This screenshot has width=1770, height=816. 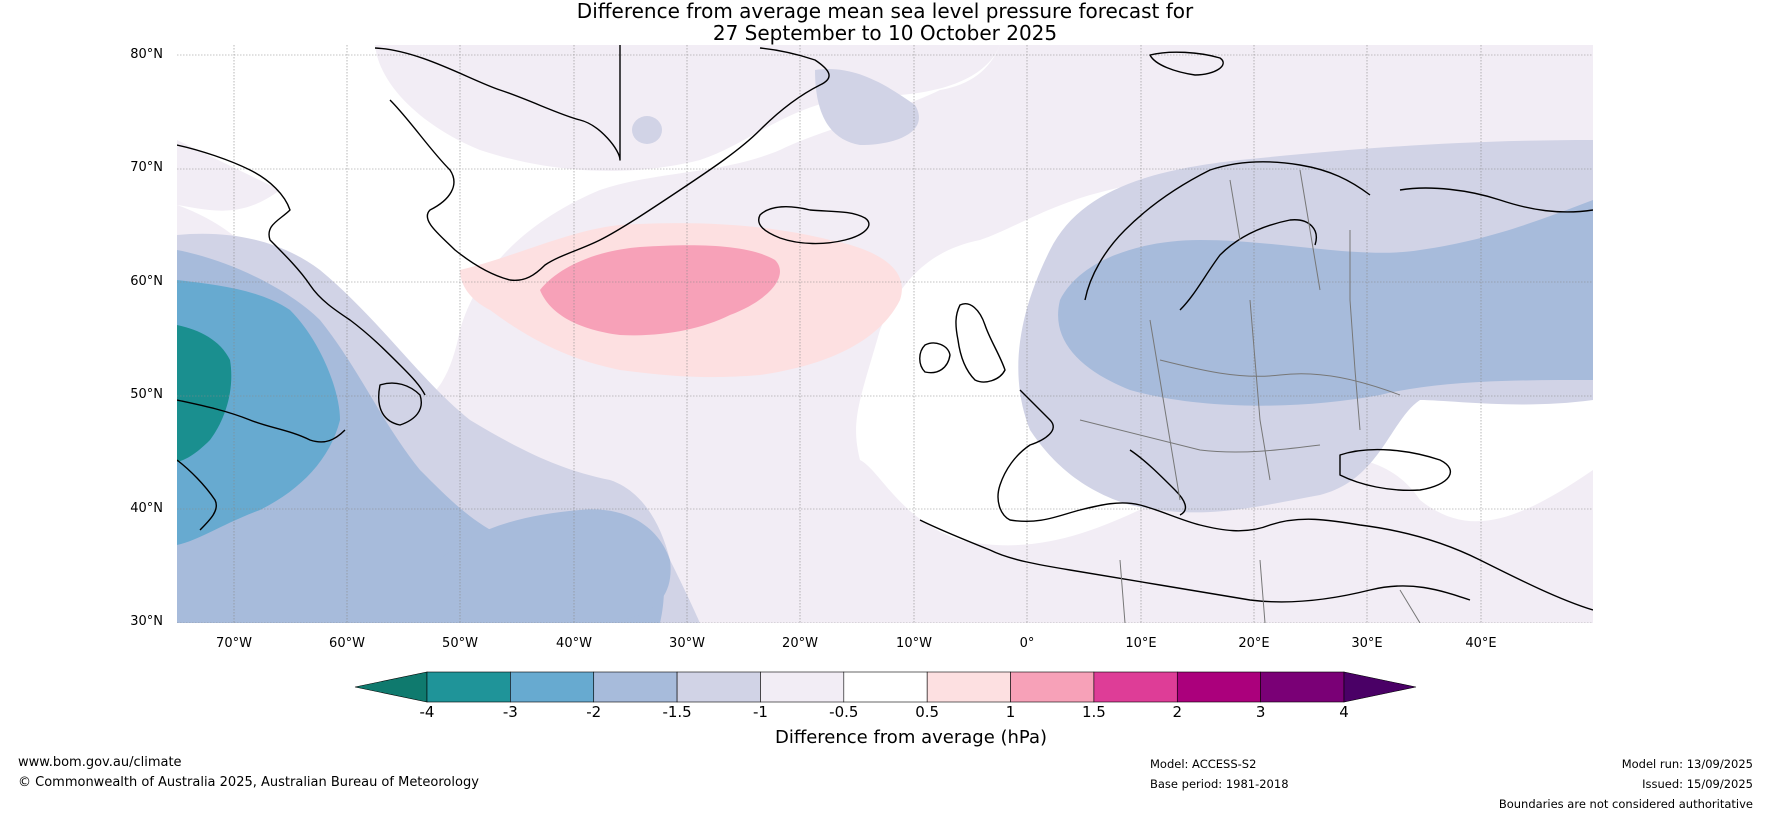 What do you see at coordinates (677, 712) in the screenshot?
I see `colorbar-tick-label: -1.5` at bounding box center [677, 712].